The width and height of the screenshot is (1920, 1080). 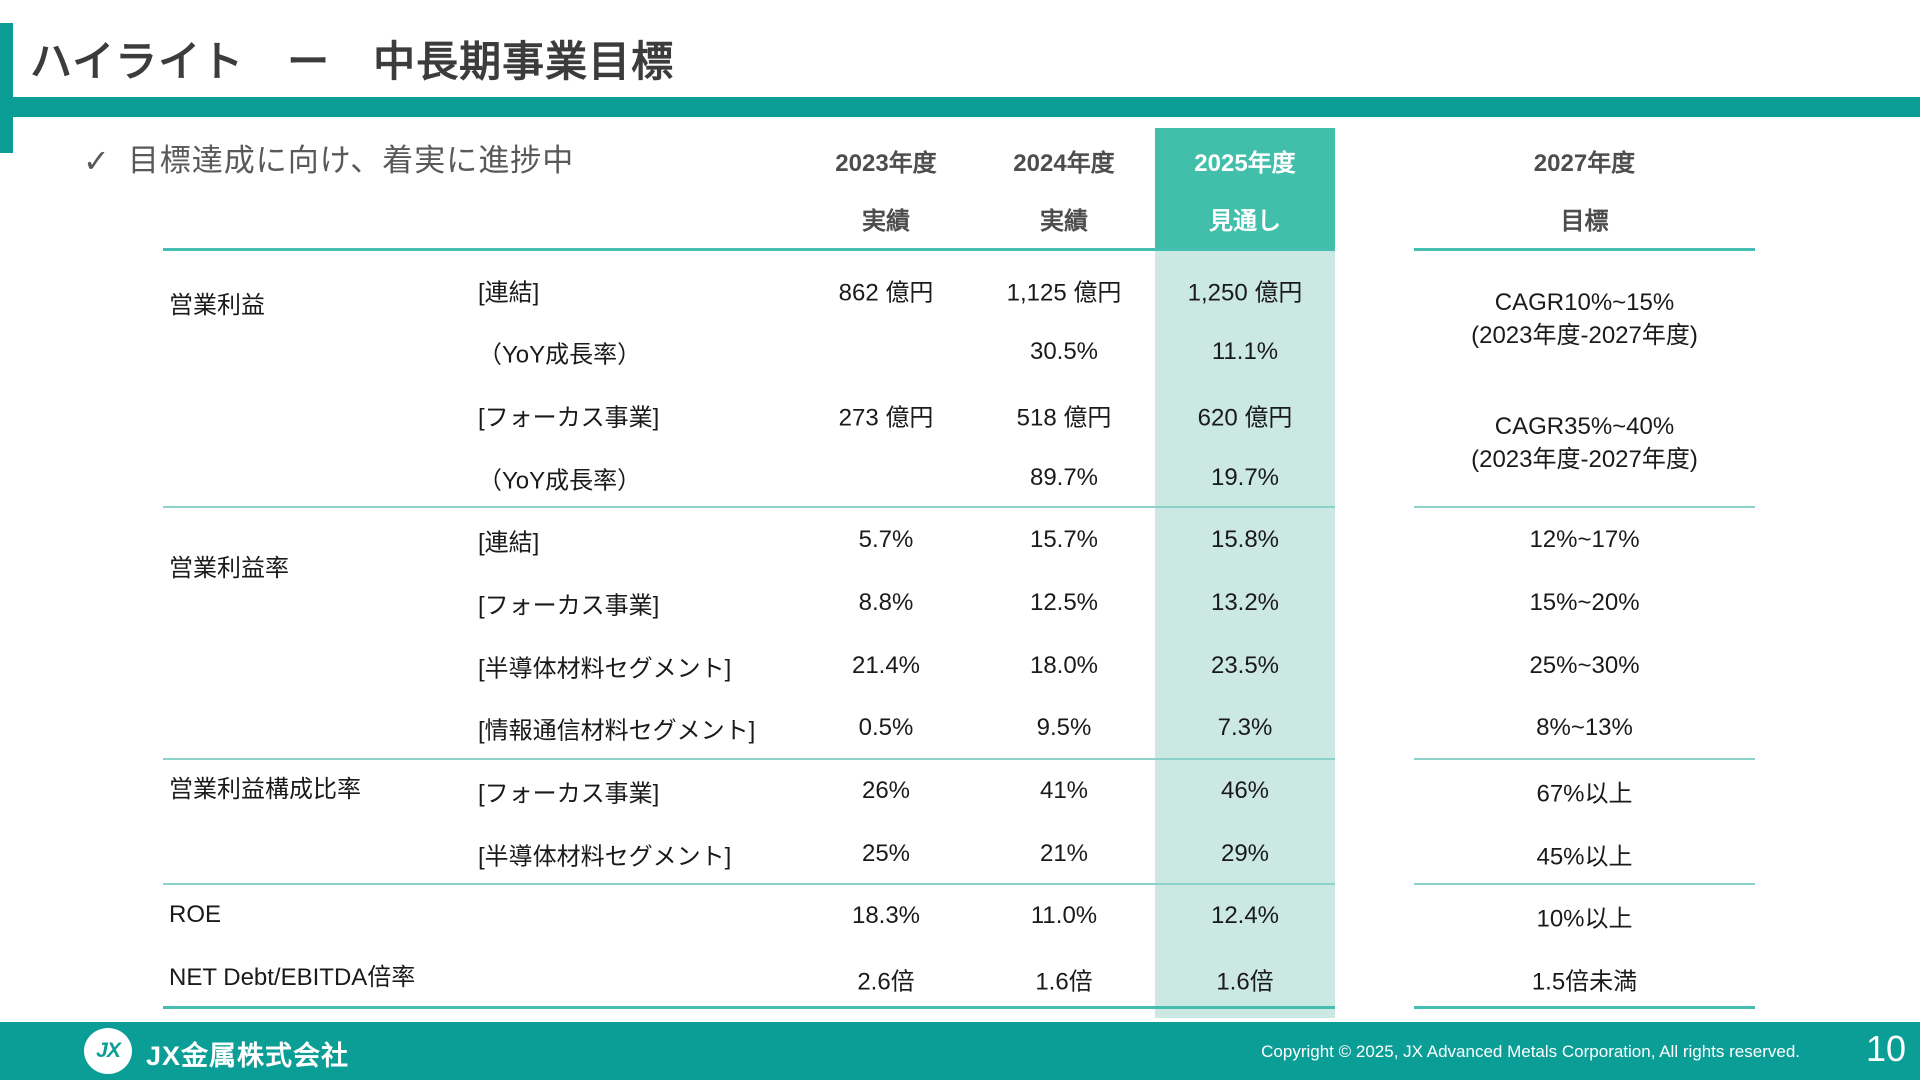 I want to click on value-fy2023: 26%, so click(x=886, y=790).